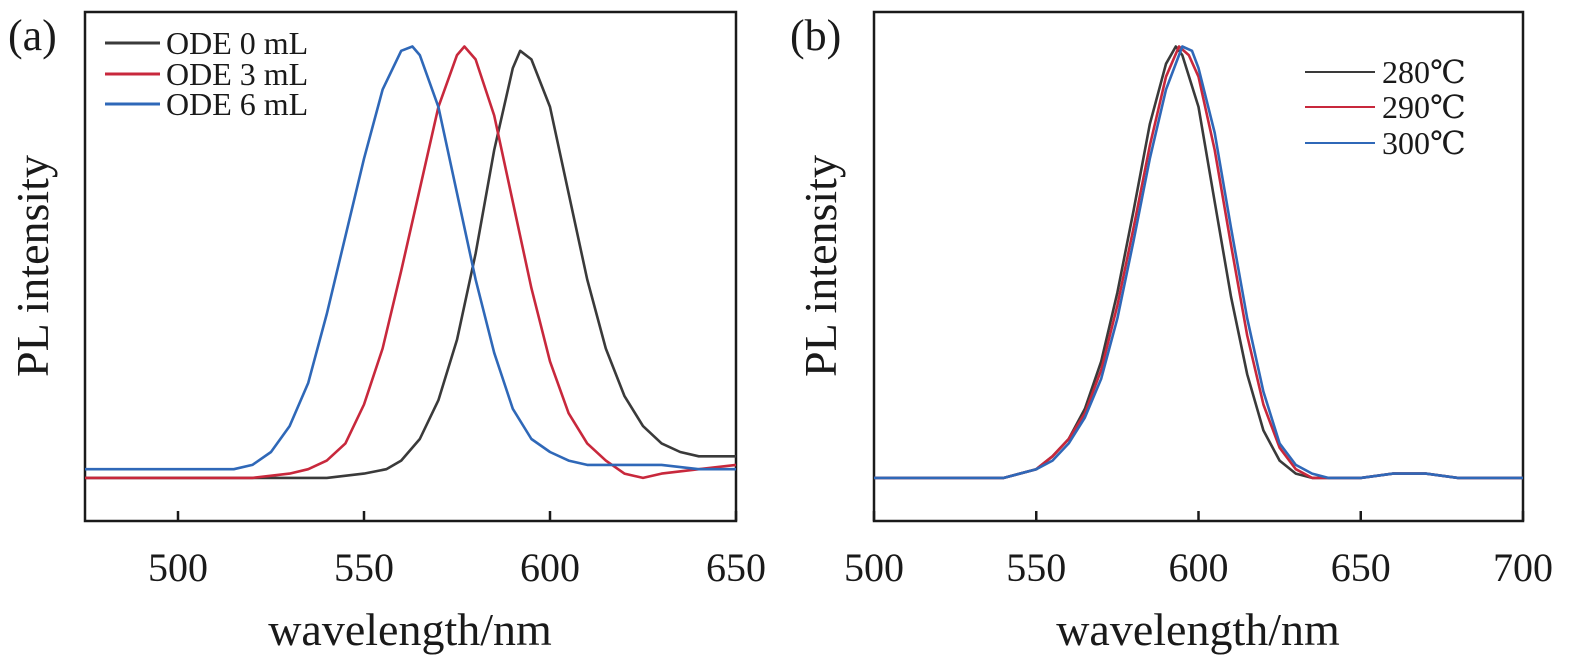 The height and width of the screenshot is (663, 1575). What do you see at coordinates (237, 104) in the screenshot?
I see `legend-text-ode-6-ml: ODE 6 mL` at bounding box center [237, 104].